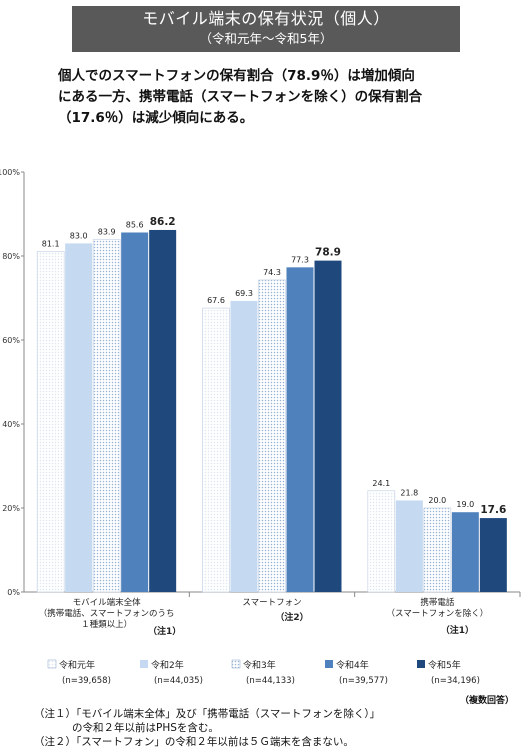  What do you see at coordinates (156, 118) in the screenshot?
I see `headline-line-3: （17.6％）は減少傾向にある。` at bounding box center [156, 118].